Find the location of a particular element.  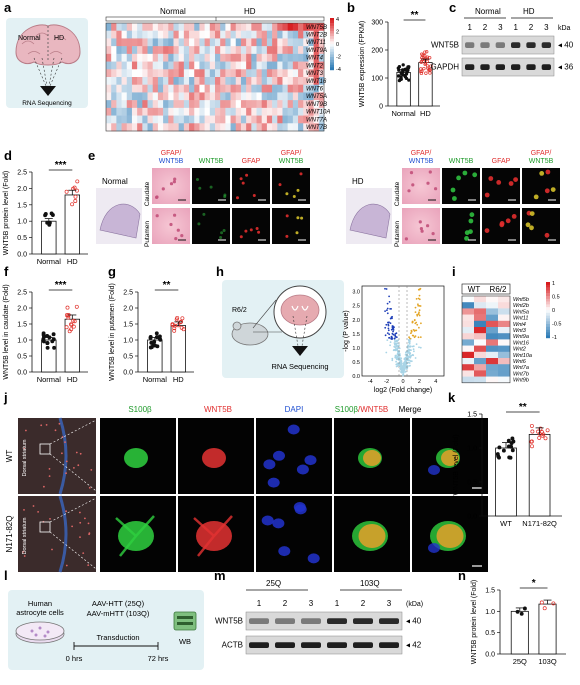

j-overview-signal is located at coordinates (88, 523).